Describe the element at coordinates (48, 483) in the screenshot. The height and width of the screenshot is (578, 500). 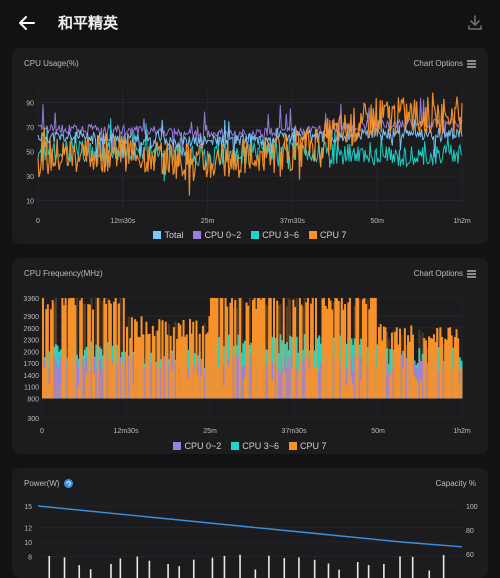
I see `power-title: Power(W)` at that location.